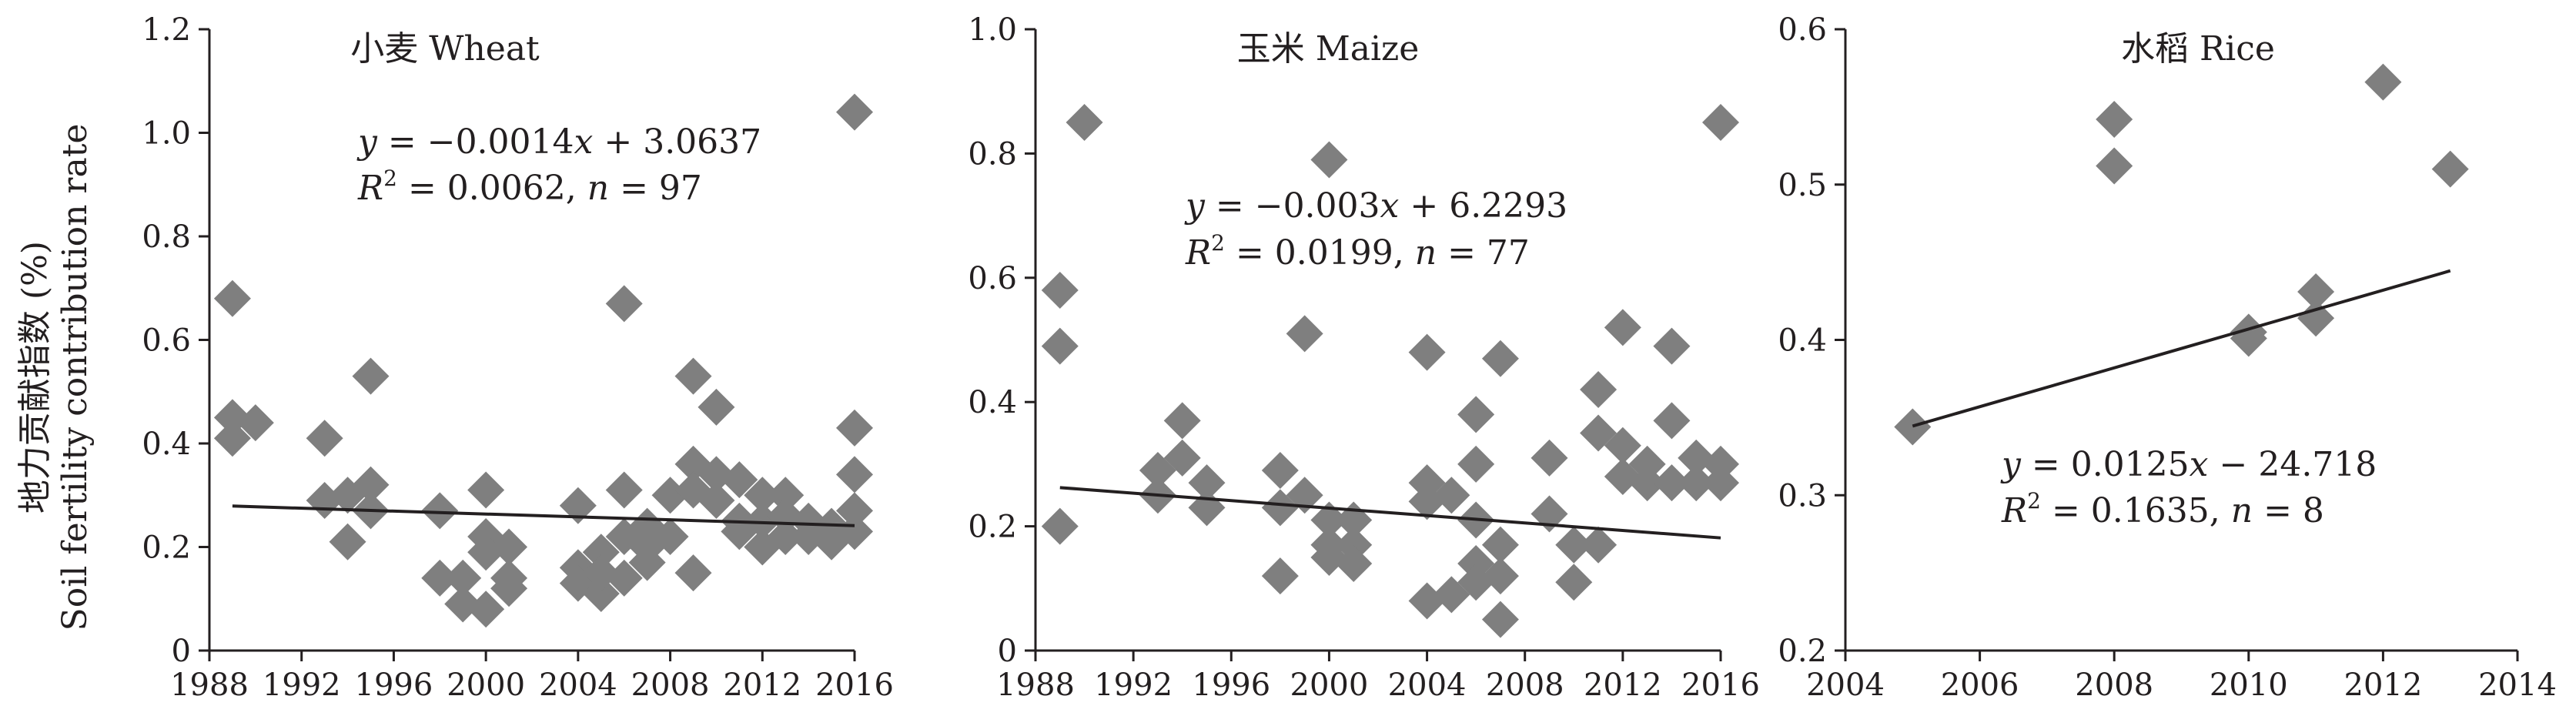 Image resolution: width=2576 pixels, height=726 pixels. Describe the element at coordinates (993, 402) in the screenshot. I see `maize-y-tick-label: 0.4` at that location.